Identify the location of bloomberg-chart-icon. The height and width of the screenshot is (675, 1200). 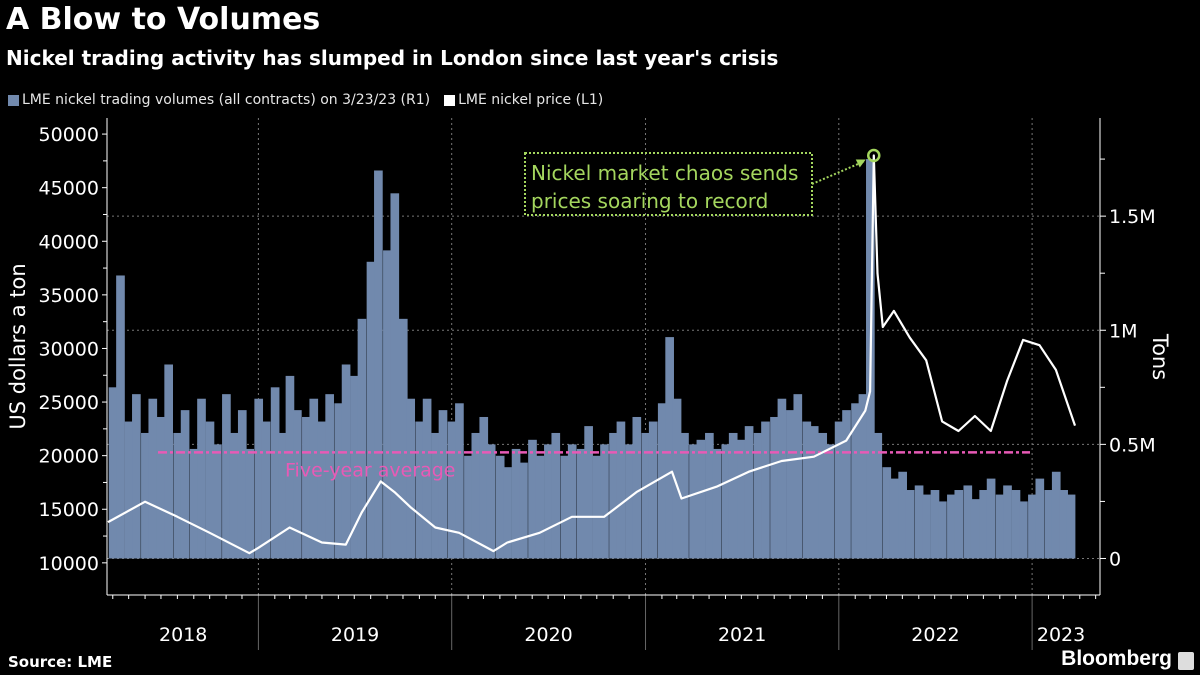
(1186, 661).